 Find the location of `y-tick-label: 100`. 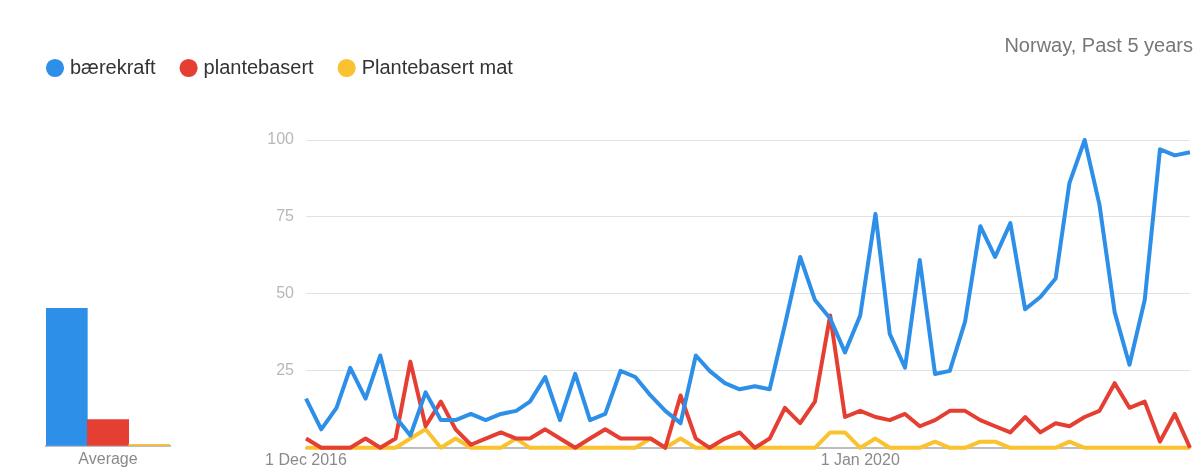

y-tick-label: 100 is located at coordinates (281, 139).